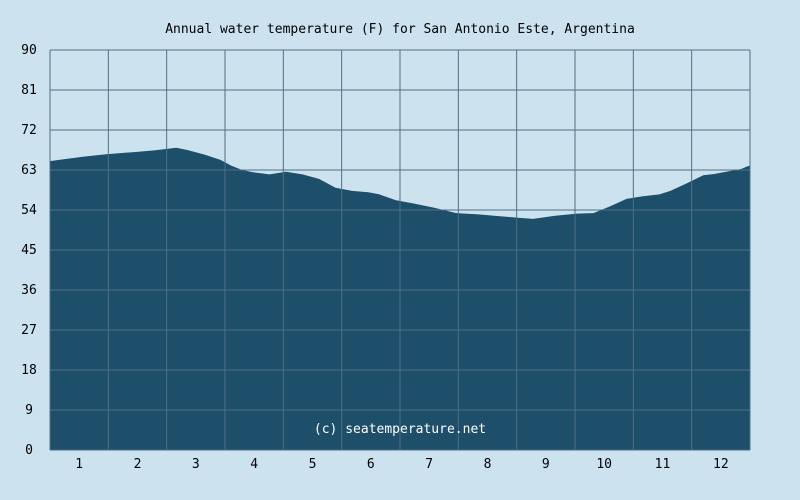  I want to click on x-tick-label: 9, so click(546, 464).